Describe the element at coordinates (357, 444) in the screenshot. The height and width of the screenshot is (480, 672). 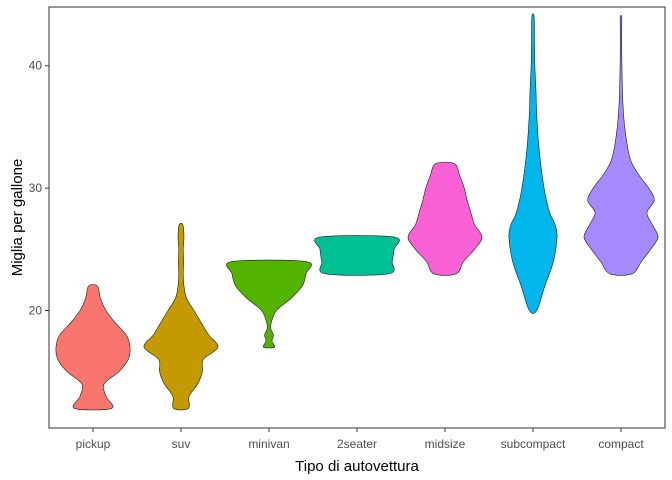
I see `x-tick-label-2seater: 2seater` at that location.